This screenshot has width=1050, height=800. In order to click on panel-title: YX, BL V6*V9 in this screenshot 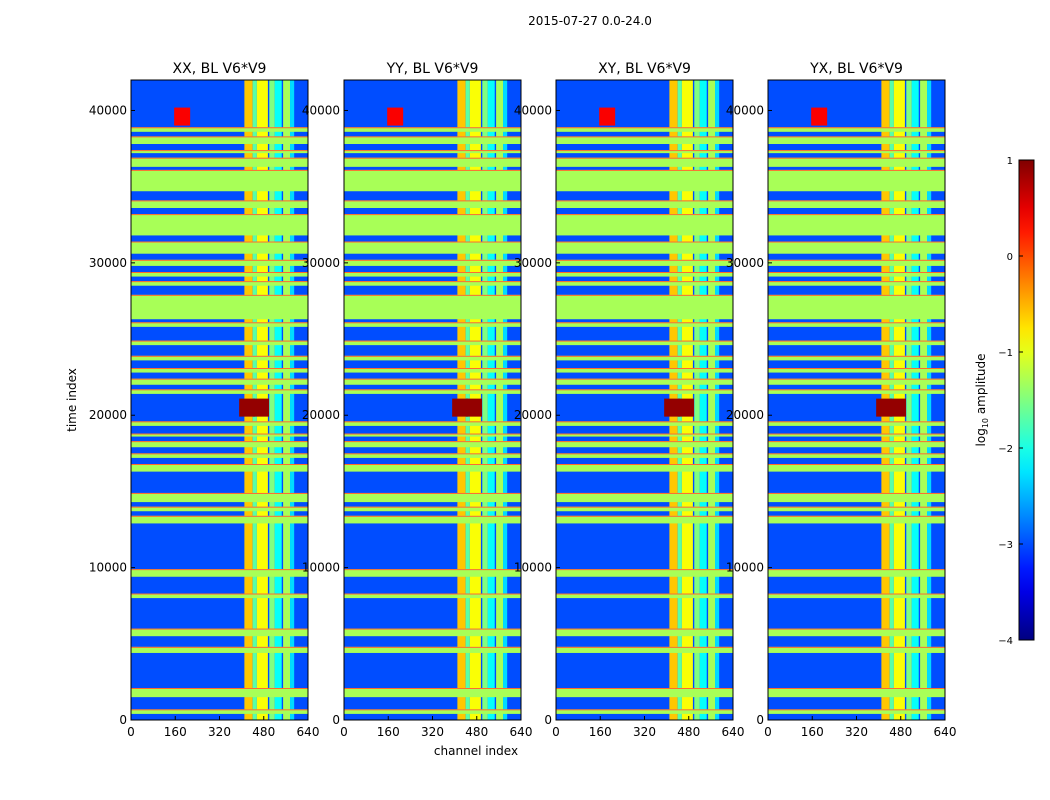, I will do `click(856, 69)`.